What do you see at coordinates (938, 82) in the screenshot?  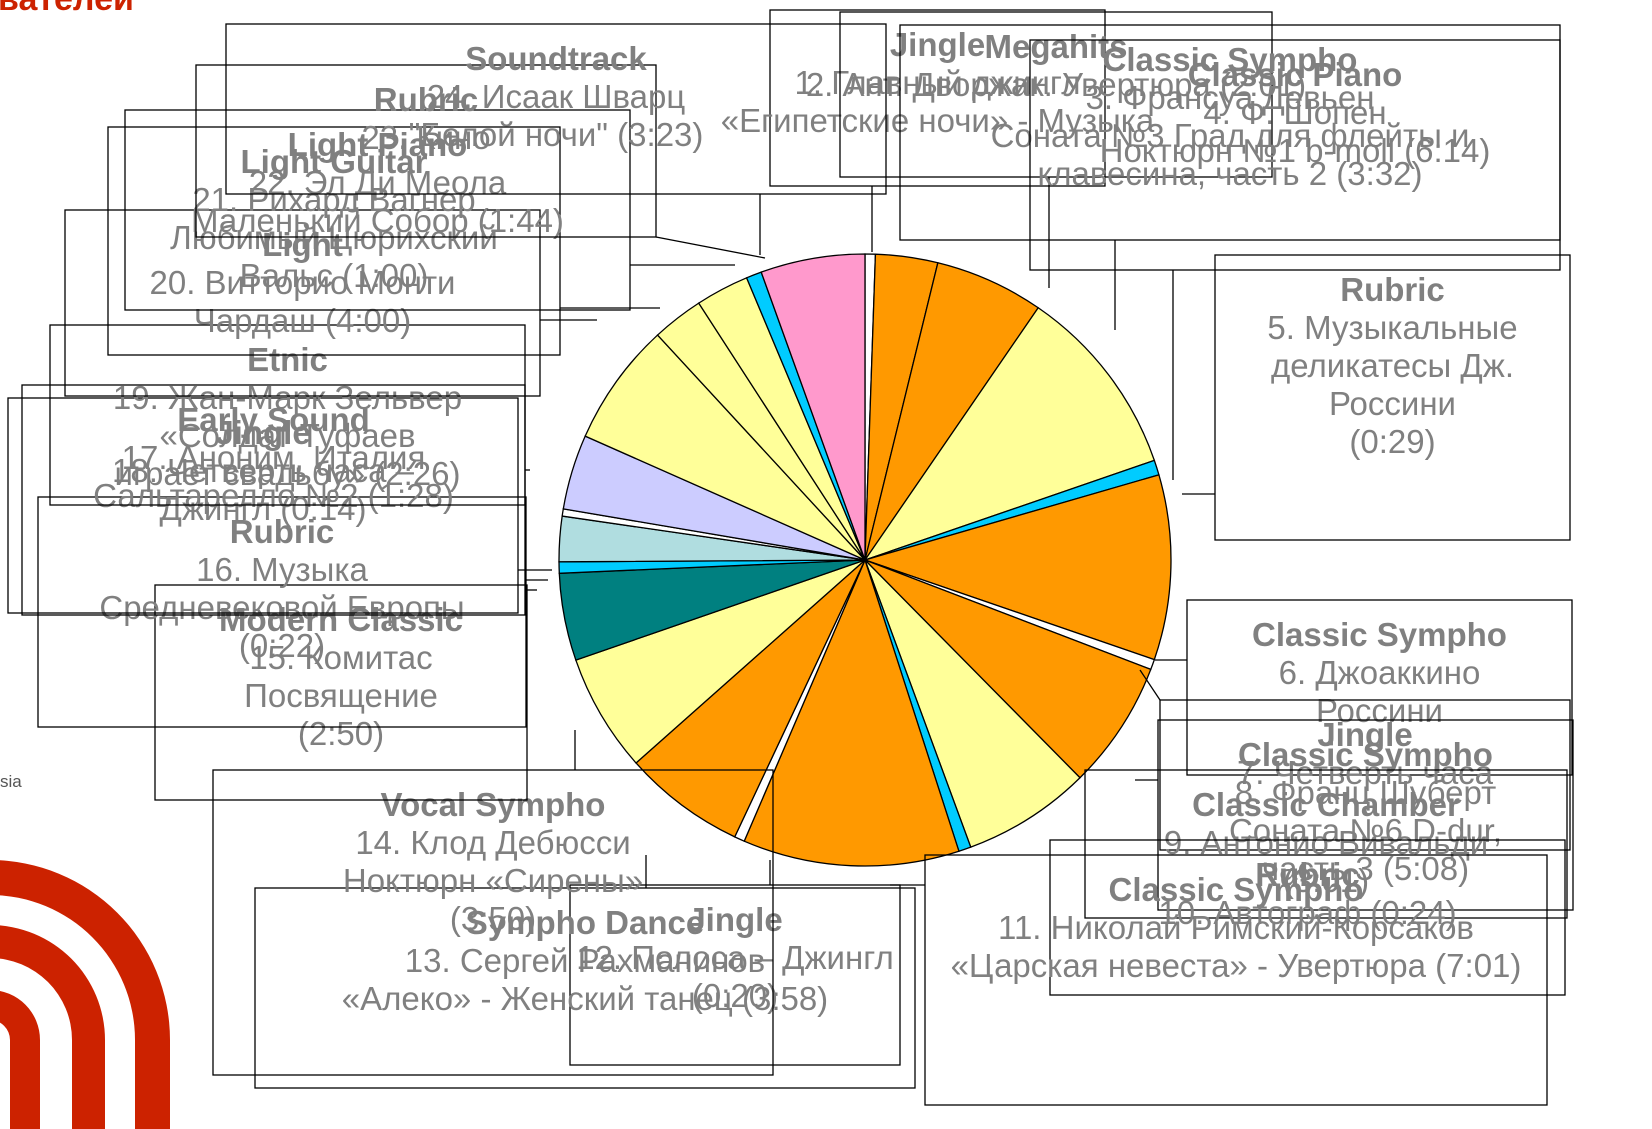 I see `callout-line: 1. Главный джингл` at bounding box center [938, 82].